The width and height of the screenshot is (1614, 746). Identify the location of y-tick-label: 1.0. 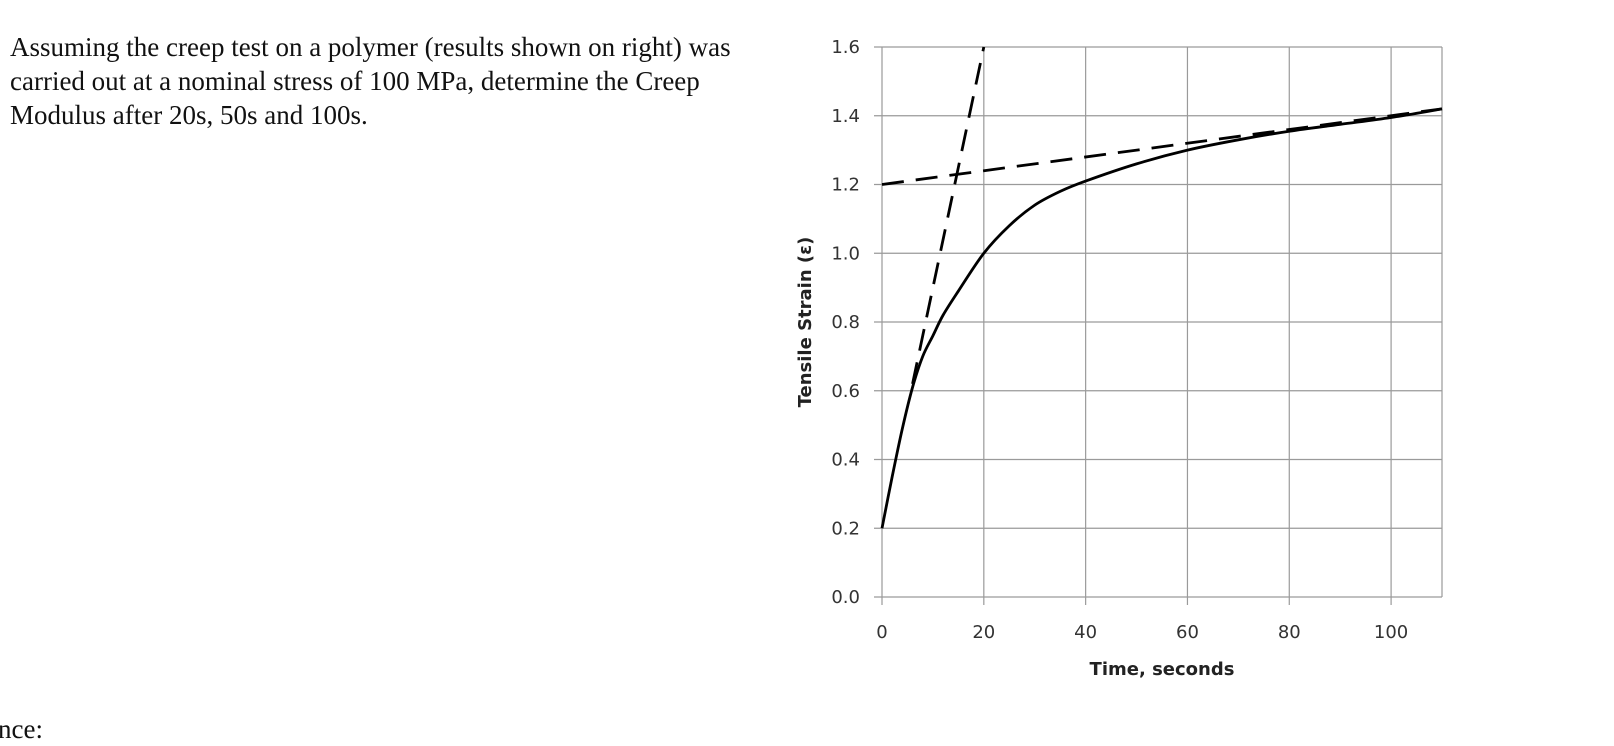
(845, 253).